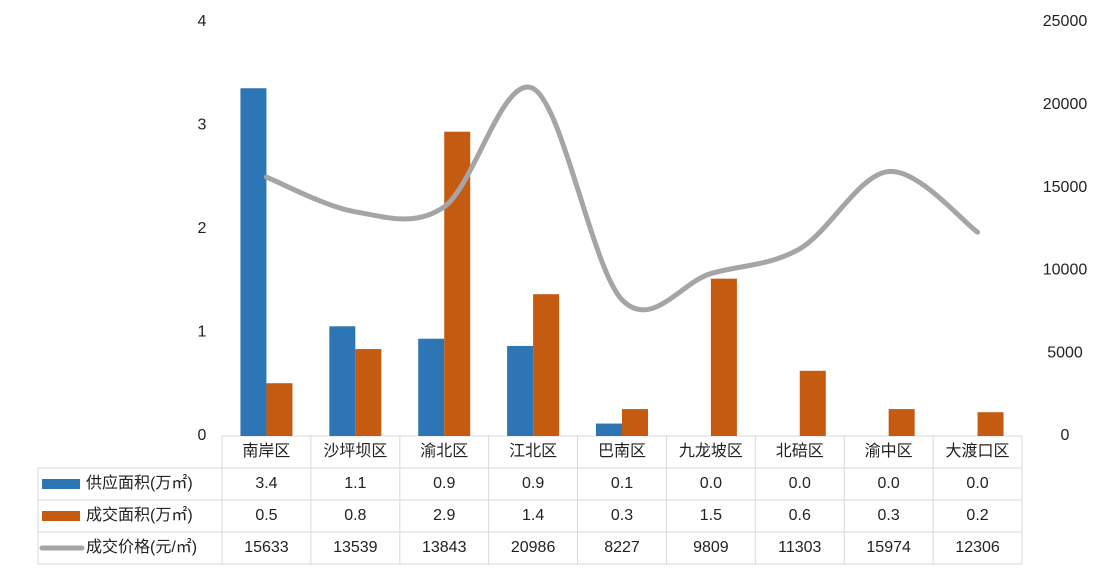 This screenshot has width=1101, height=580. Describe the element at coordinates (888, 547) in the screenshot. I see `table-cell: 15974` at that location.